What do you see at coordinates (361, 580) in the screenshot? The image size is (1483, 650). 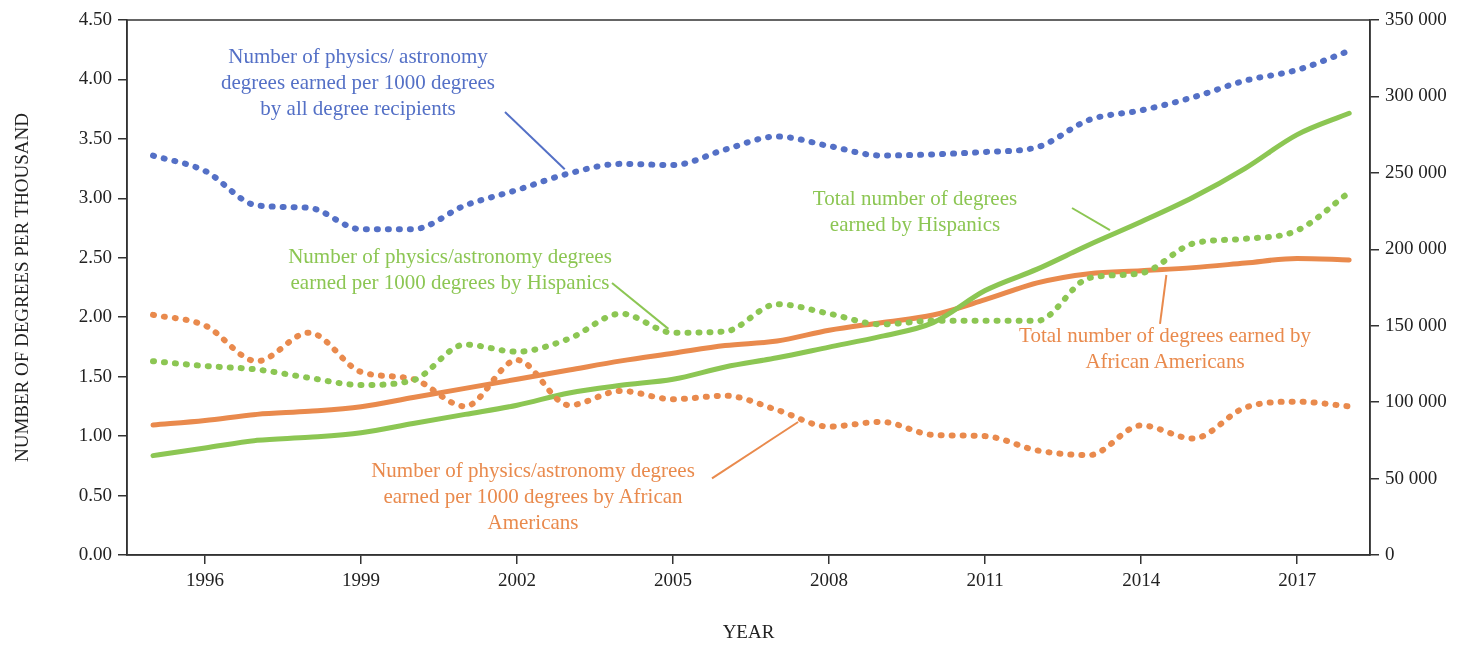 I see `x-tick-label: 1999` at bounding box center [361, 580].